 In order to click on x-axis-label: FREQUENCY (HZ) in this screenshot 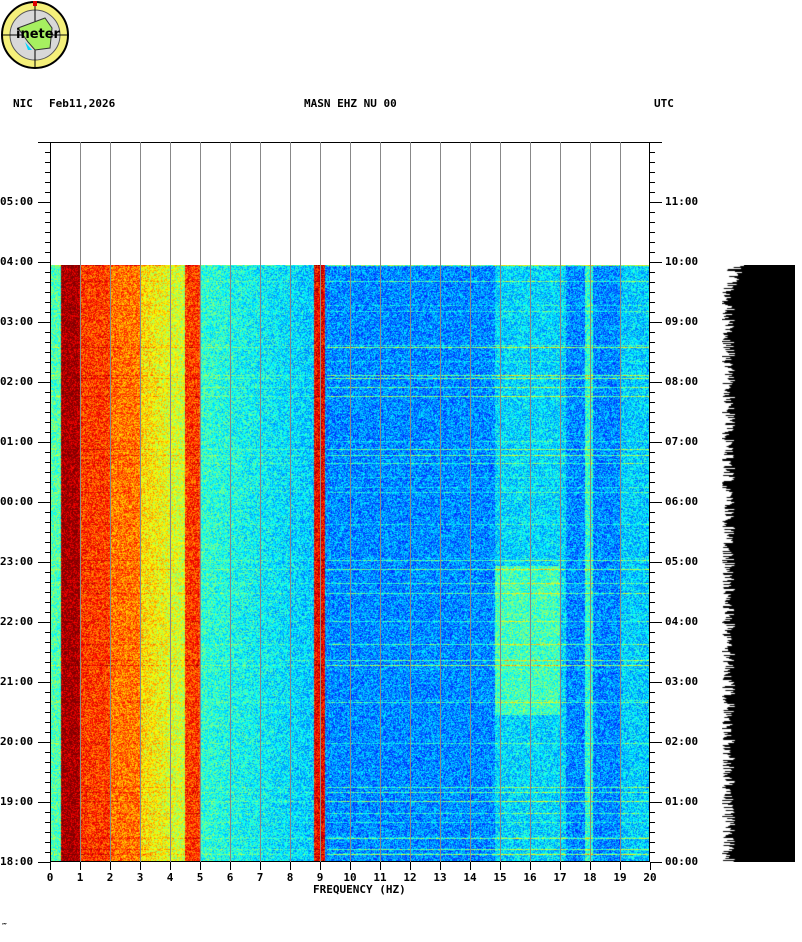, I will do `click(359, 889)`.